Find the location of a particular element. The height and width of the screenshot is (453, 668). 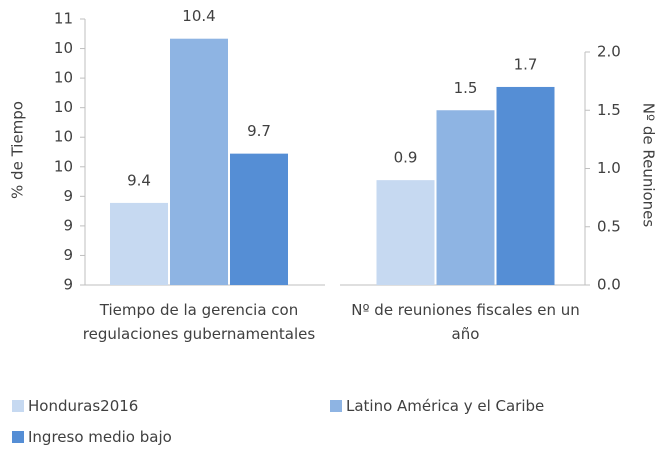

x-category-label: Nº de reuniones fiscales en un año is located at coordinates (465, 322).